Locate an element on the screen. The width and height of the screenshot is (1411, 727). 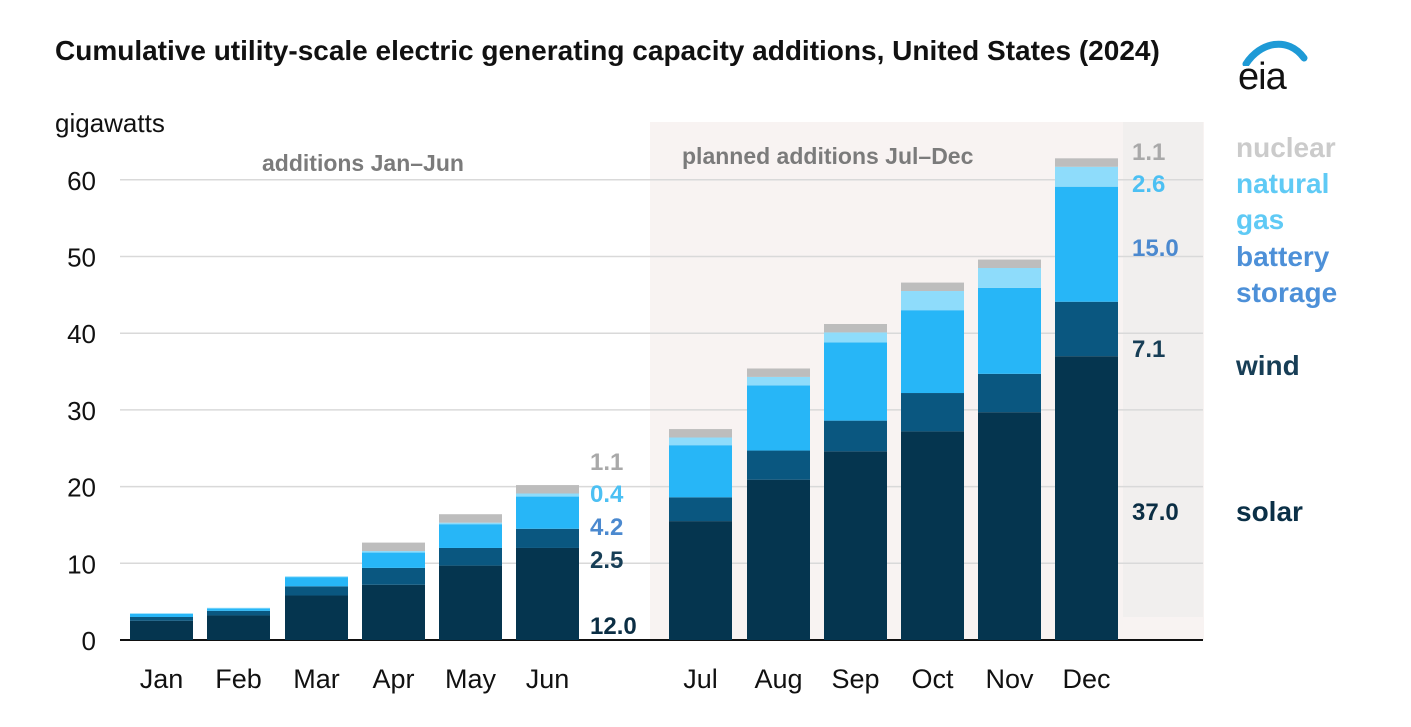
eia-logo-text: eia is located at coordinates (1262, 77).